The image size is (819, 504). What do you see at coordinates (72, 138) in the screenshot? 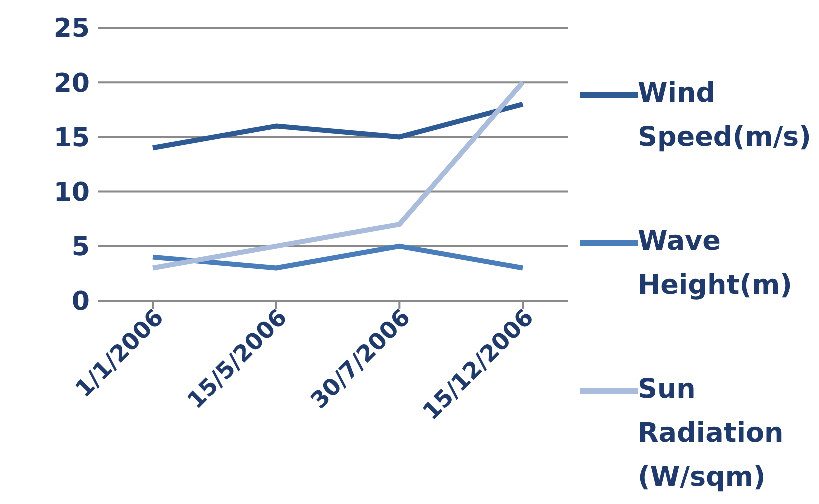
I see `y-tick-label: 15` at bounding box center [72, 138].